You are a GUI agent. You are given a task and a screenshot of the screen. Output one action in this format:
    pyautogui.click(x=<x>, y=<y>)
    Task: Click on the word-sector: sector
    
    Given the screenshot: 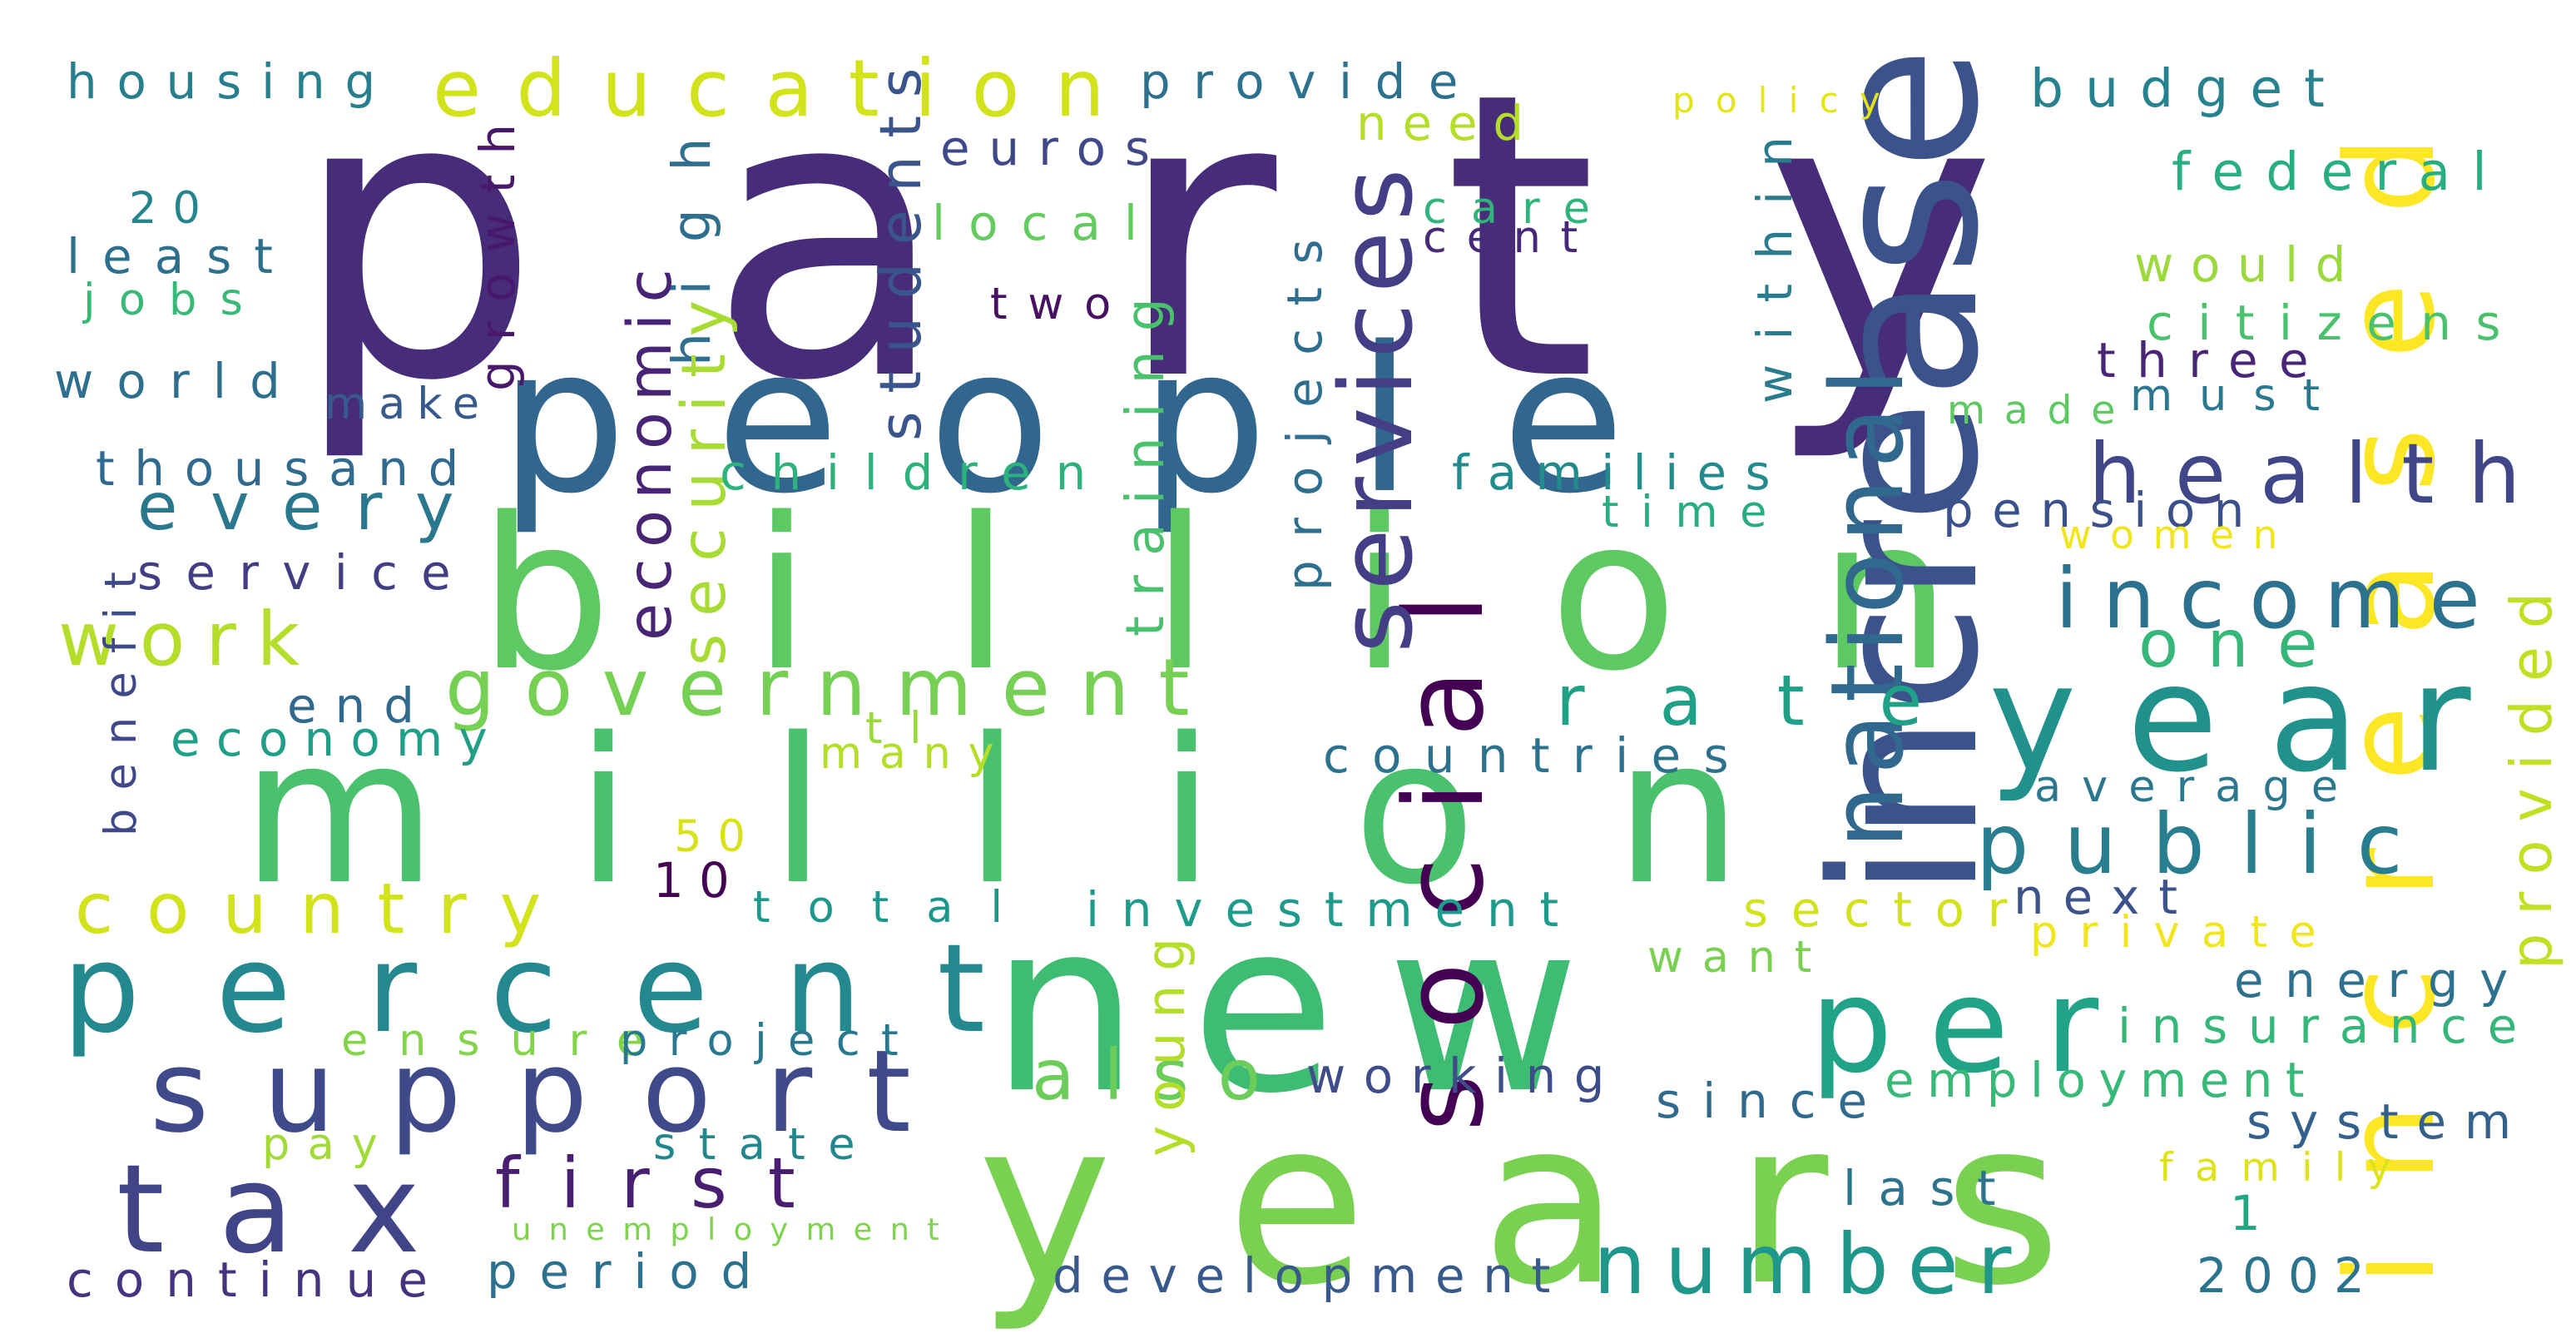 What is the action you would take?
    pyautogui.click(x=1886, y=909)
    